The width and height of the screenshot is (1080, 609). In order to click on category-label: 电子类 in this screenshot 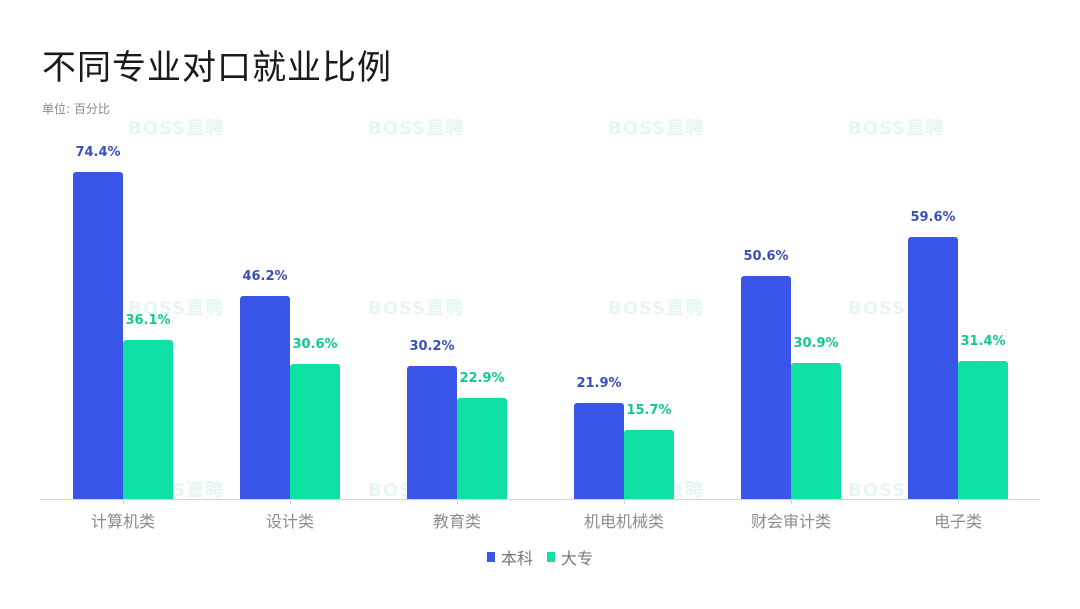, I will do `click(957, 521)`.